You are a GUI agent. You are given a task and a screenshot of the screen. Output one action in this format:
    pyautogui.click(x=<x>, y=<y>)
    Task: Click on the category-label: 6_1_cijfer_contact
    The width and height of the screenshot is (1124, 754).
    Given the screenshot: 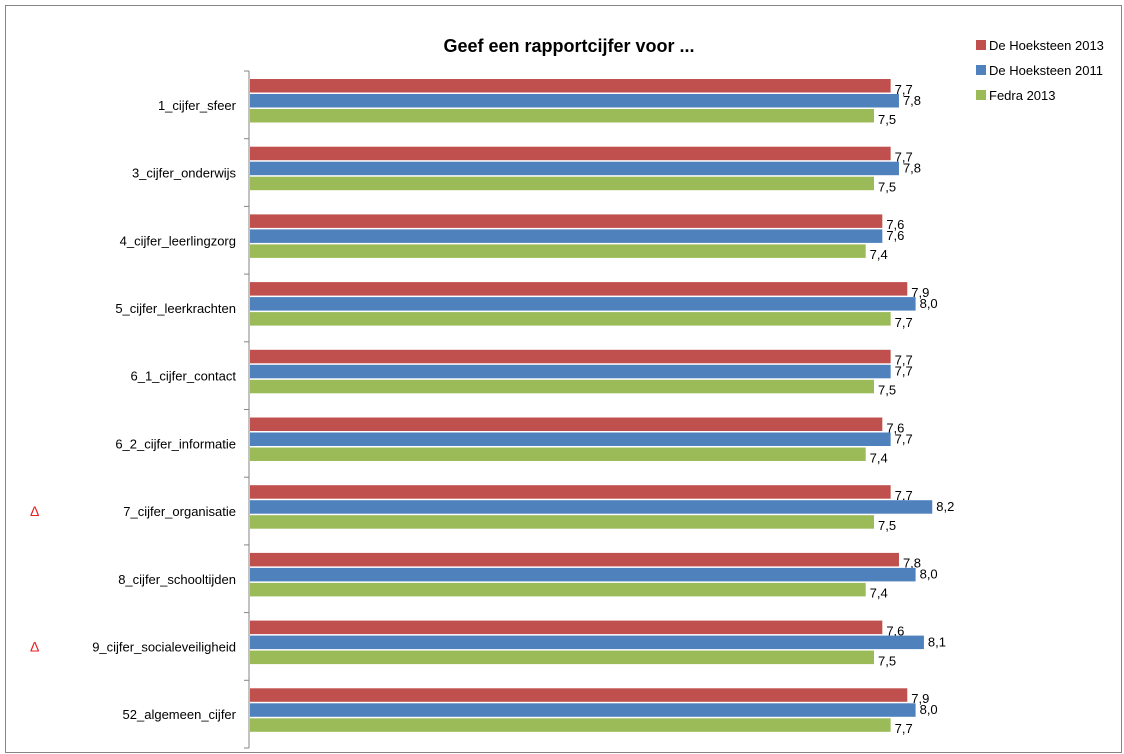 What is the action you would take?
    pyautogui.click(x=183, y=376)
    